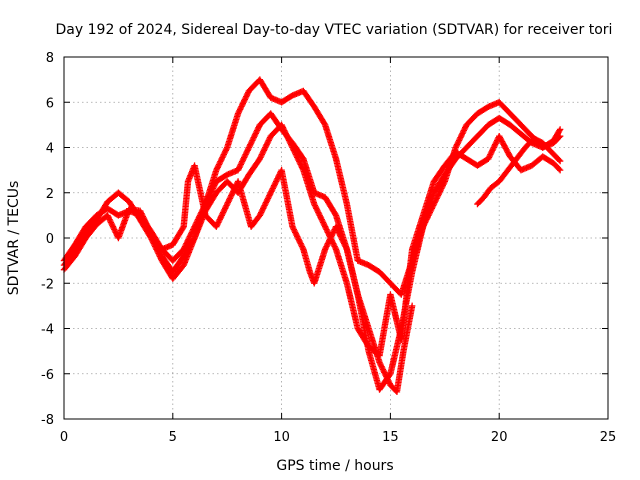 Image resolution: width=640 pixels, height=480 pixels. Describe the element at coordinates (47, 330) in the screenshot. I see `y-tick-label: -4` at that location.